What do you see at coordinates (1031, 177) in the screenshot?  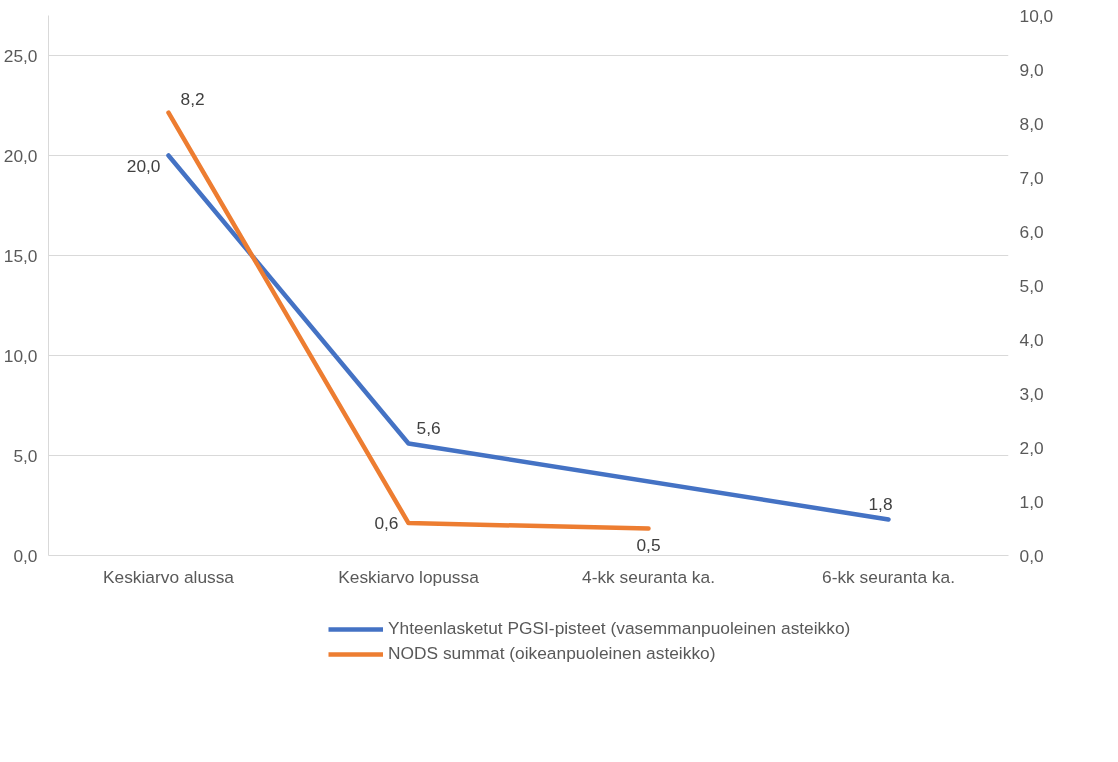 I see `y2-tick-label: 7,0` at bounding box center [1031, 177].